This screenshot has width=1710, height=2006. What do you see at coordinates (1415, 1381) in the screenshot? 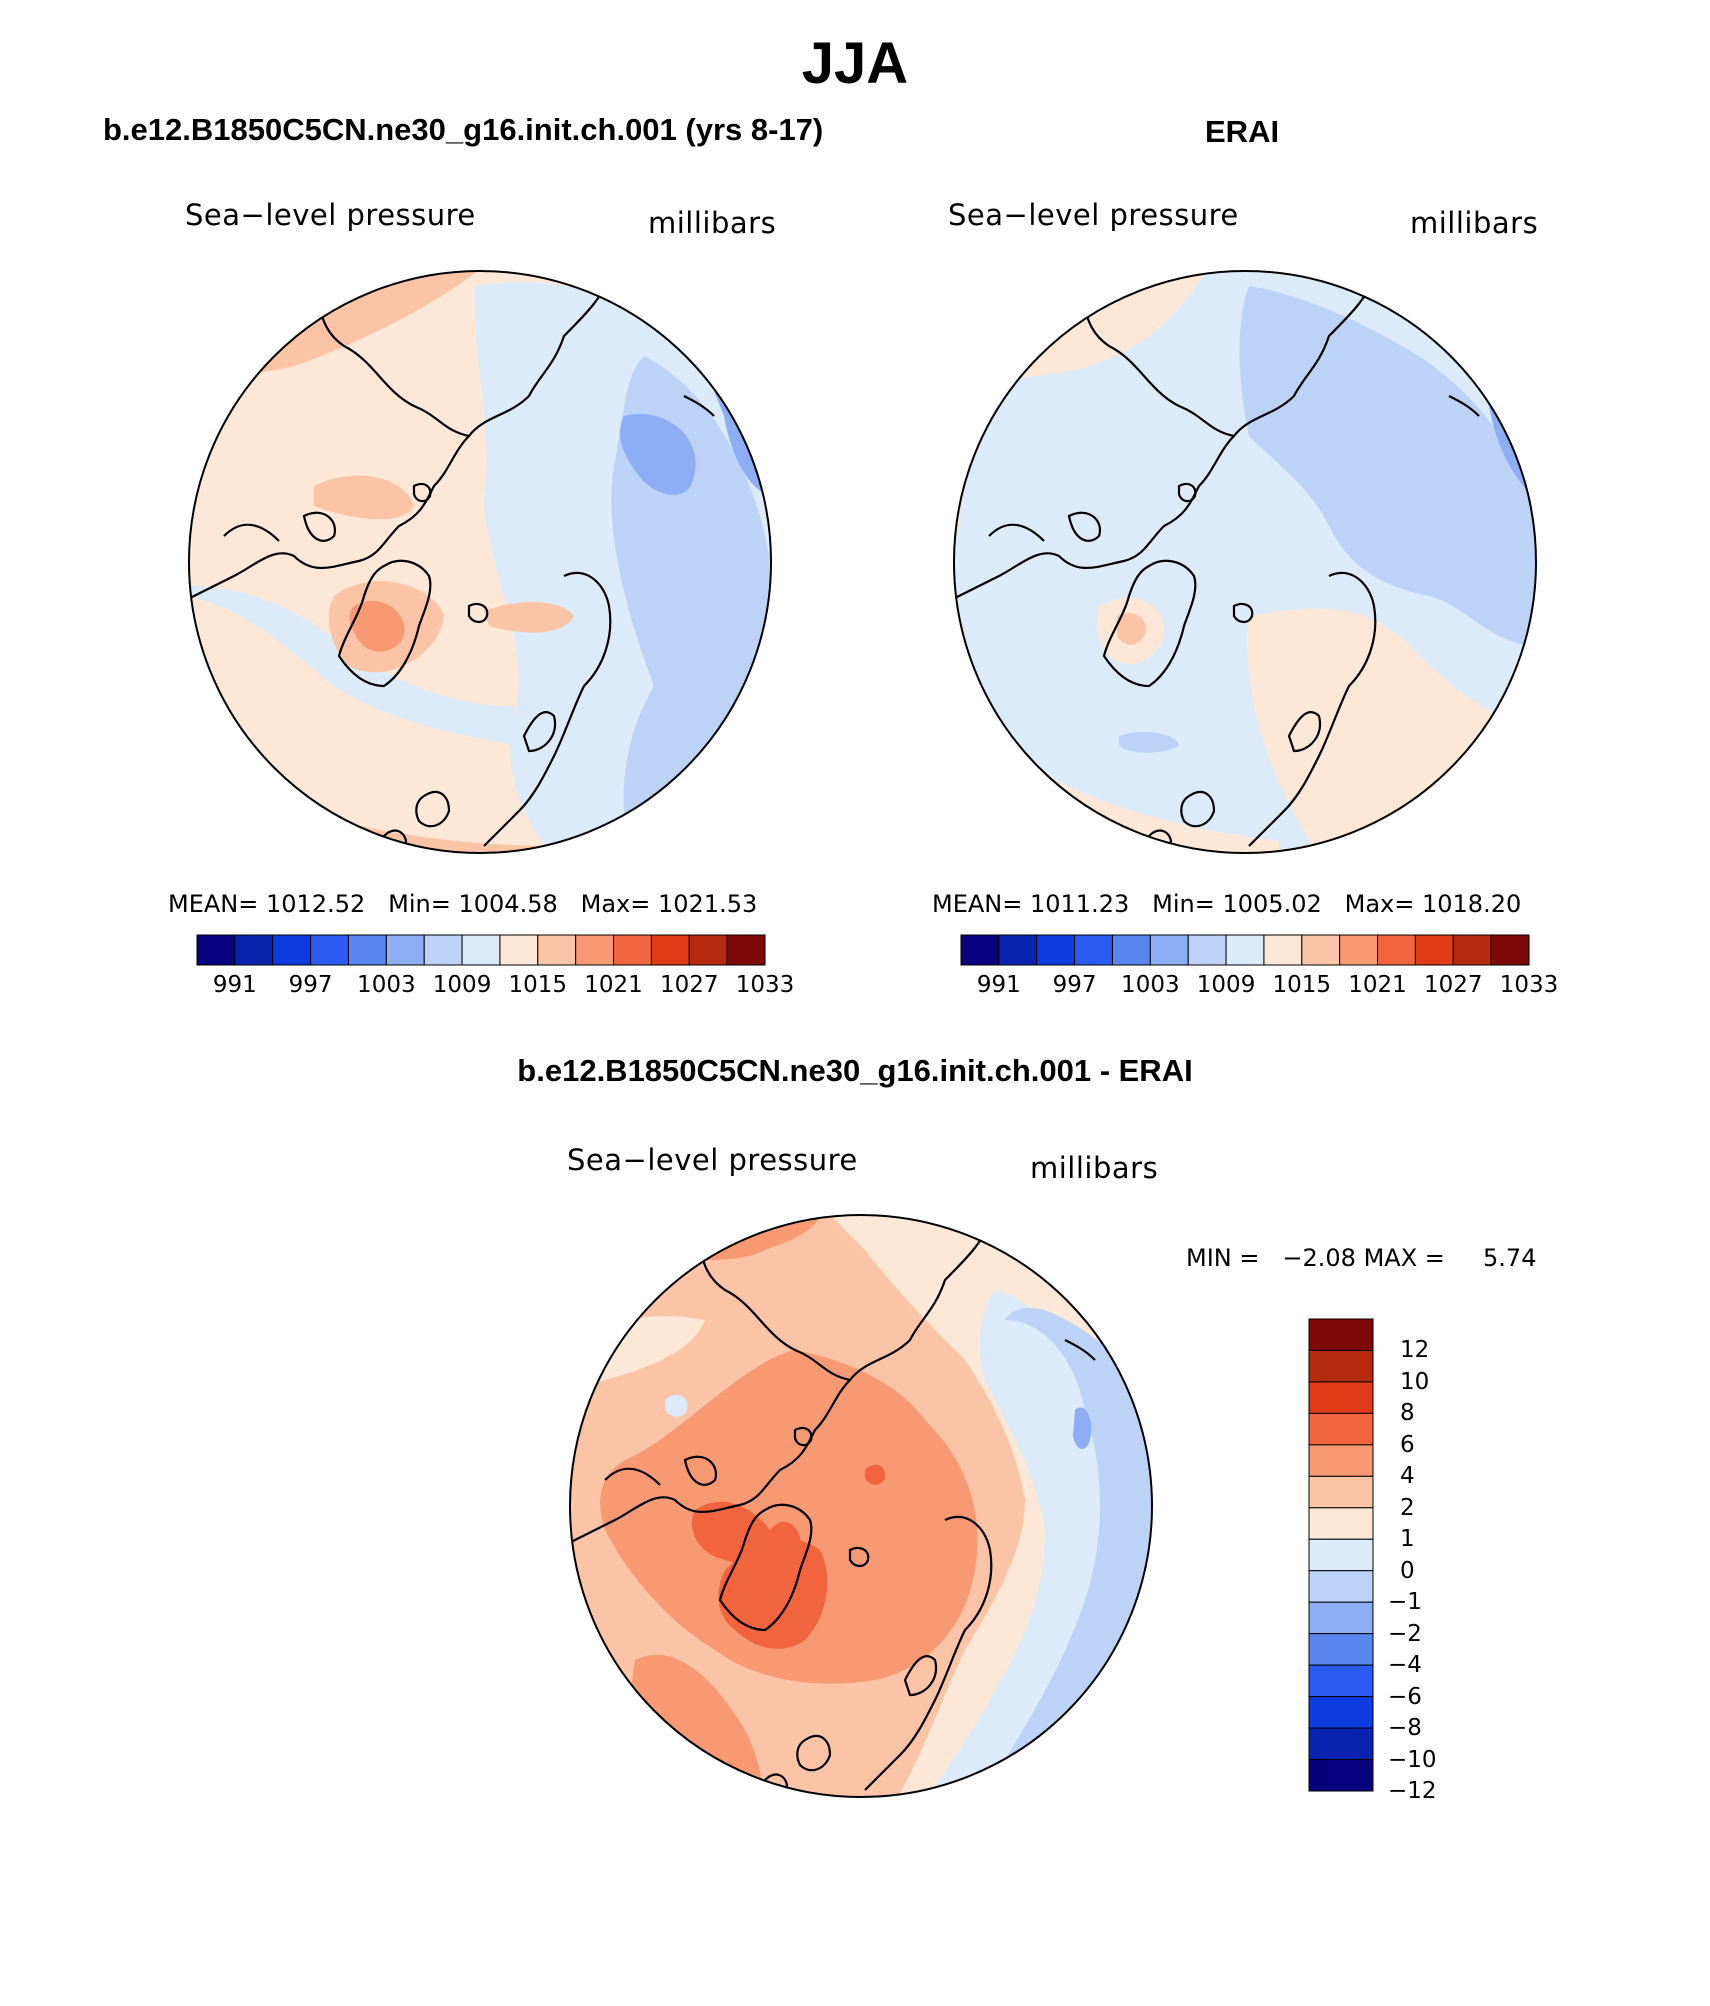
I see `colorbar-tick-label: 10` at bounding box center [1415, 1381].